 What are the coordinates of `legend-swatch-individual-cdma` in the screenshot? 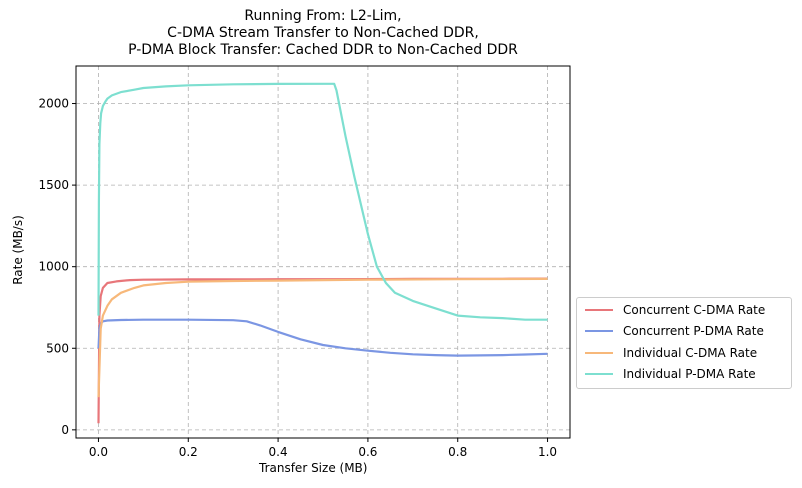 It's located at (599, 353).